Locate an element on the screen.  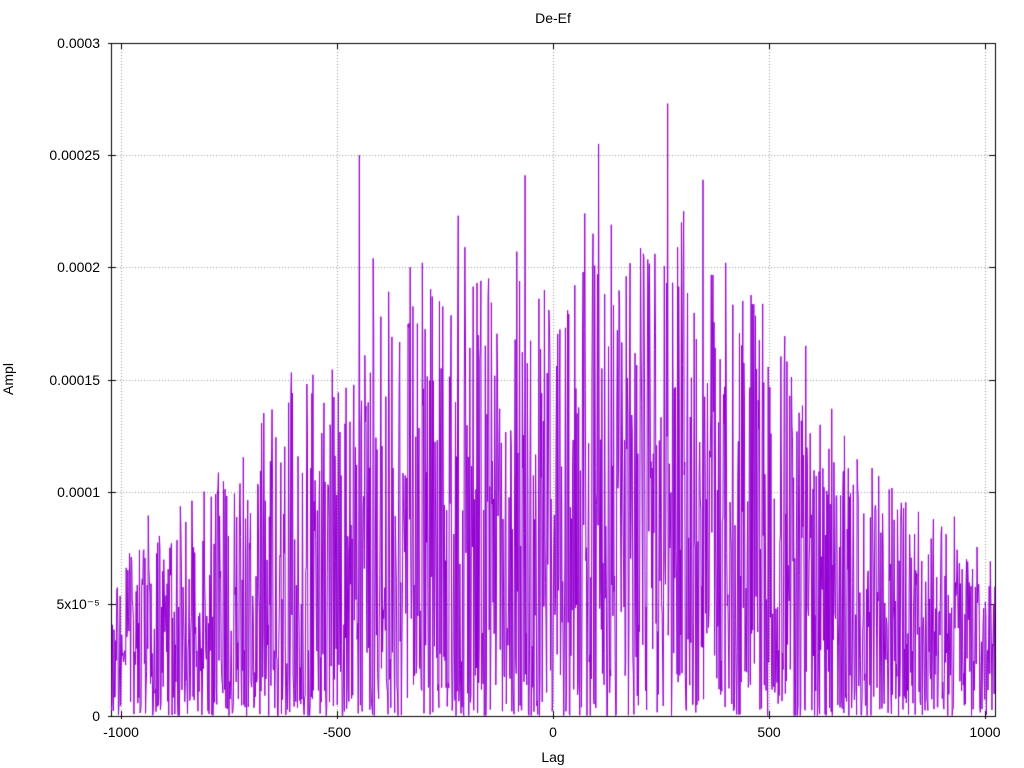
x-tick-label-4: 1000 is located at coordinates (985, 732).